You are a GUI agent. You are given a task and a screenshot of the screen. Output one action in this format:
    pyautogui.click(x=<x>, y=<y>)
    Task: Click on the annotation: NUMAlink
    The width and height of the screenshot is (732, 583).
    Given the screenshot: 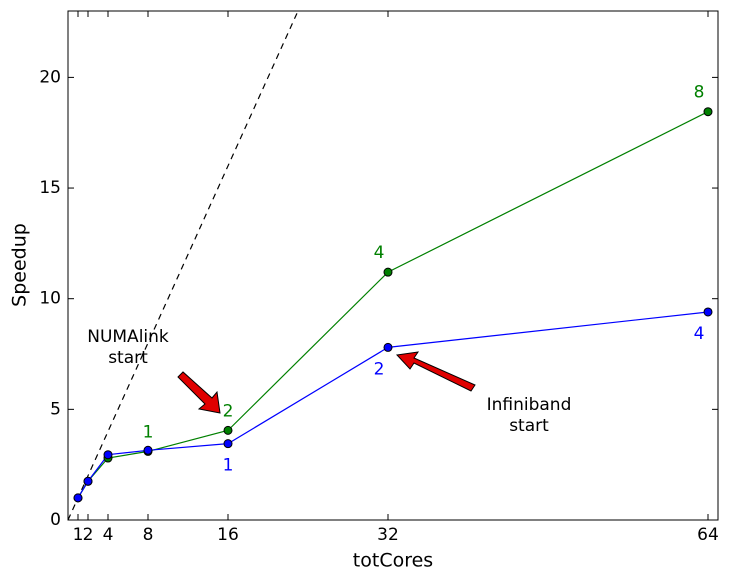 What is the action you would take?
    pyautogui.click(x=128, y=337)
    